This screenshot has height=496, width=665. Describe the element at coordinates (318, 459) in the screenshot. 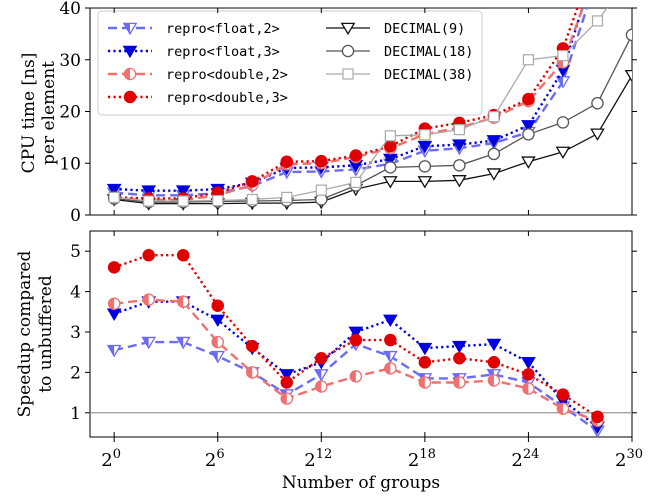

I see `xtick-label: 212` at that location.